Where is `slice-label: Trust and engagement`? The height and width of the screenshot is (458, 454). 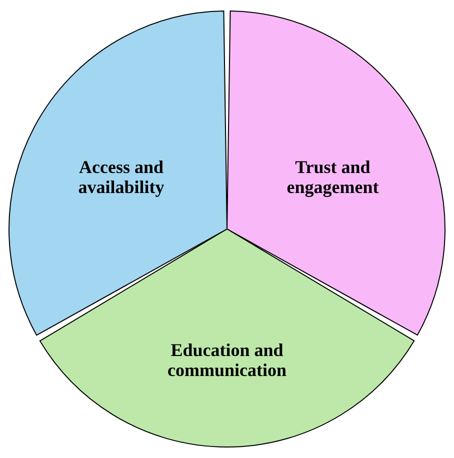 slice-label: Trust and engagement is located at coordinates (332, 176).